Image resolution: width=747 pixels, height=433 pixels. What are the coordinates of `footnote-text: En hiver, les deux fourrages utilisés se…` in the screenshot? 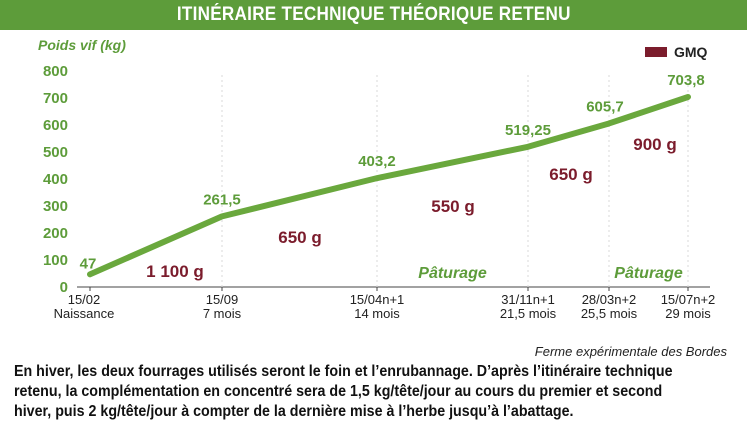 It's located at (343, 391).